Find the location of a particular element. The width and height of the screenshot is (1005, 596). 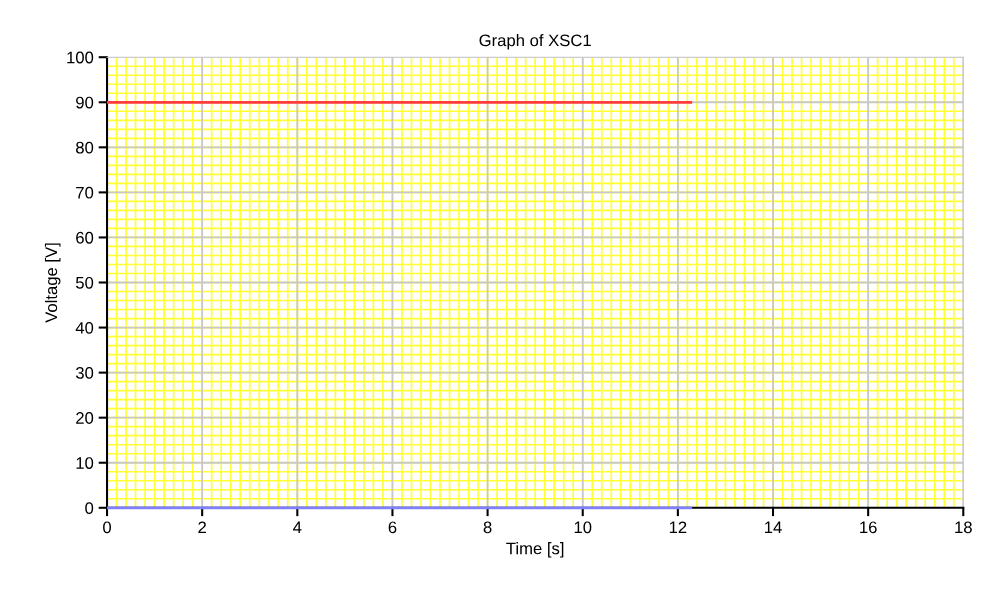

y-axis-title: Voltage [V] is located at coordinates (52, 283).